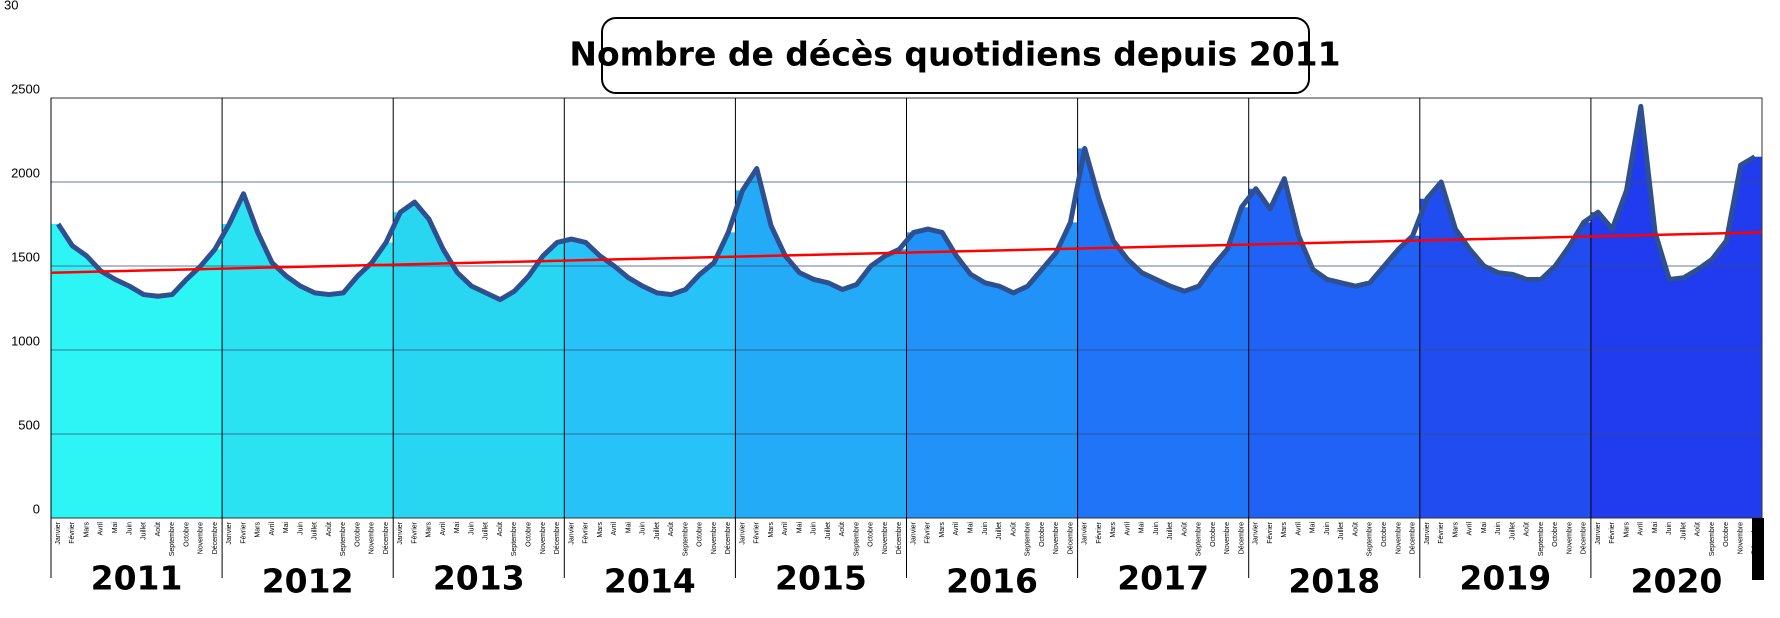 The height and width of the screenshot is (618, 1780). What do you see at coordinates (479, 578) in the screenshot?
I see `year-label: 2013` at bounding box center [479, 578].